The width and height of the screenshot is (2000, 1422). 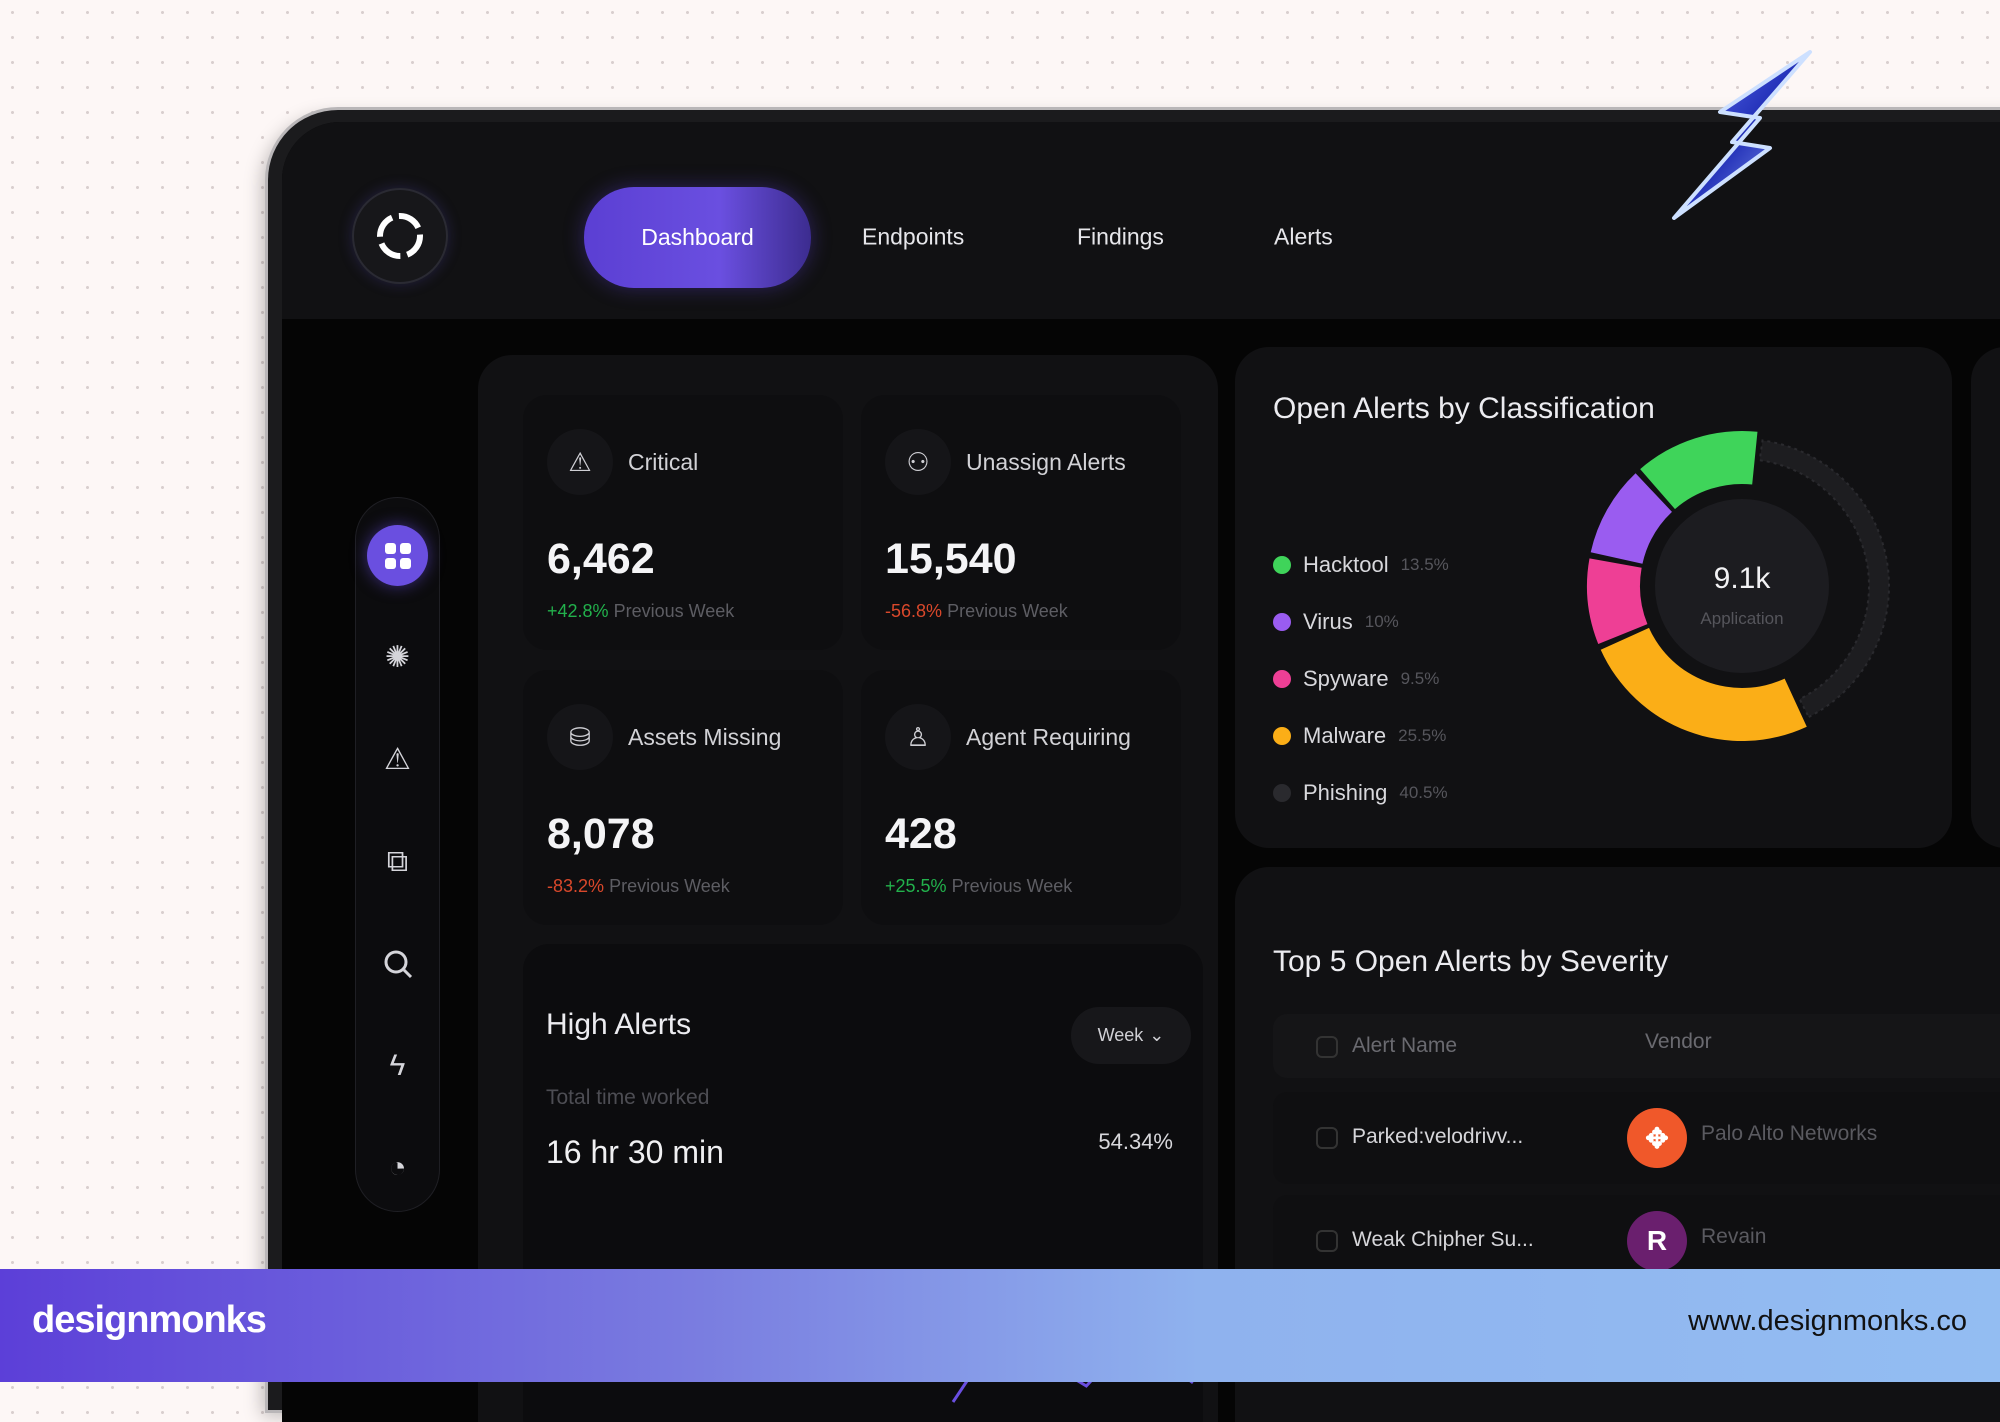 I want to click on bolt-icon: ϟ, so click(x=397, y=1065).